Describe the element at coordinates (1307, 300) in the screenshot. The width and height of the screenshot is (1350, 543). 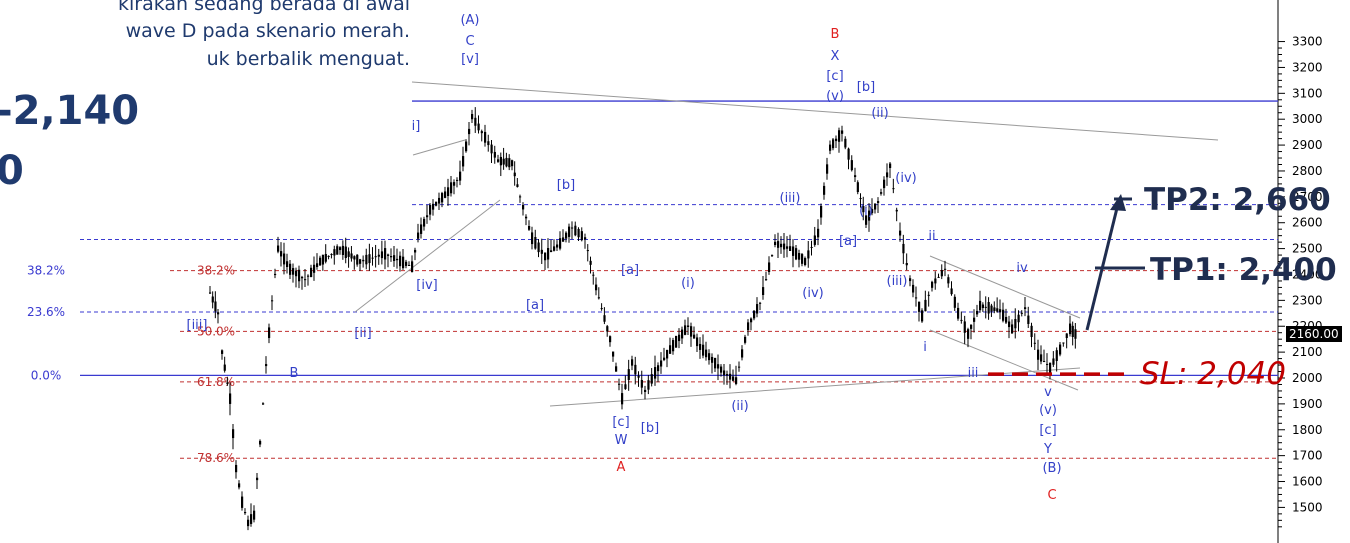
I see `y-tick-label: 2300` at that location.